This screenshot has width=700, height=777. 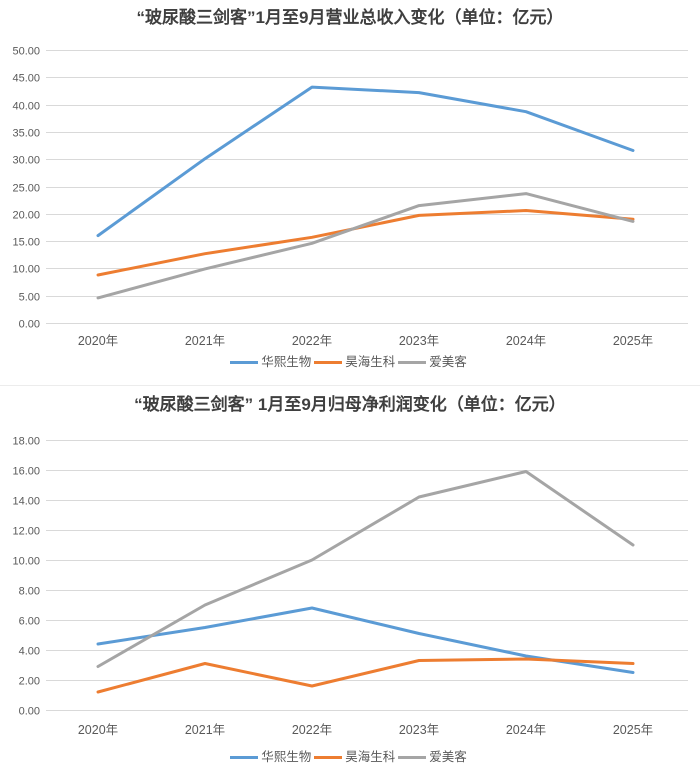 What do you see at coordinates (26, 243) in the screenshot?
I see `y-axis-tick-label: 15.00` at bounding box center [26, 243].